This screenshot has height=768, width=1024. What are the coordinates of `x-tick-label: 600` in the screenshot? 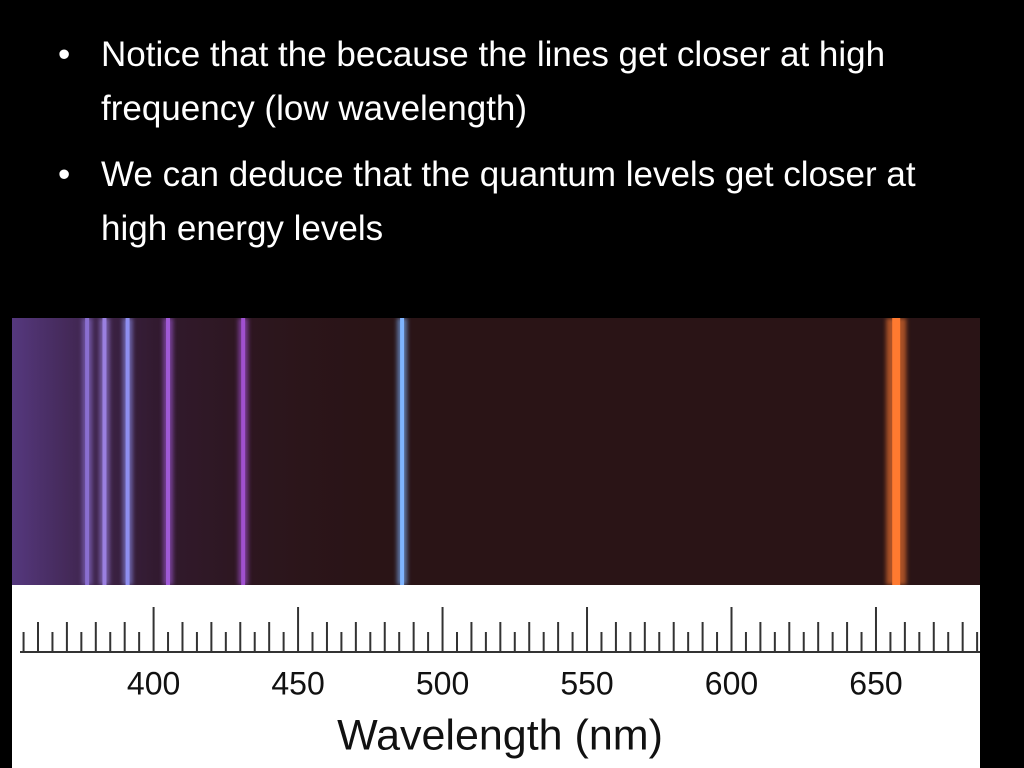 It's located at (731, 683).